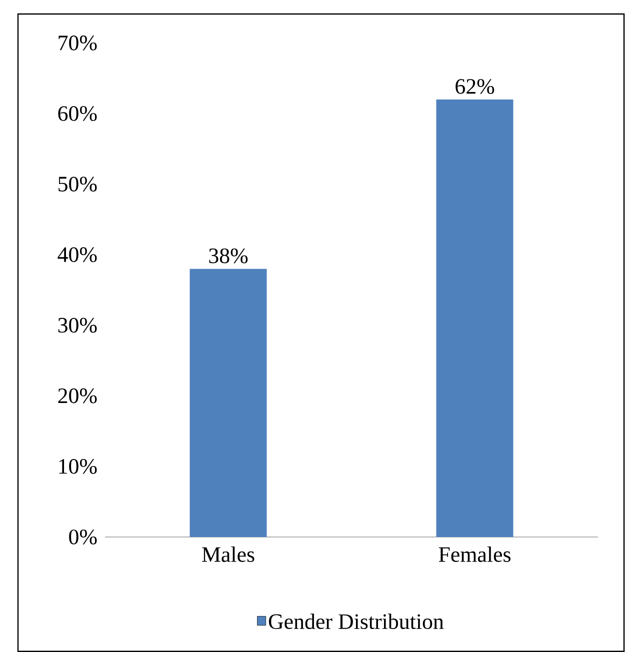 This screenshot has height=652, width=625. What do you see at coordinates (77, 254) in the screenshot?
I see `y-tick-label: 40%` at bounding box center [77, 254].